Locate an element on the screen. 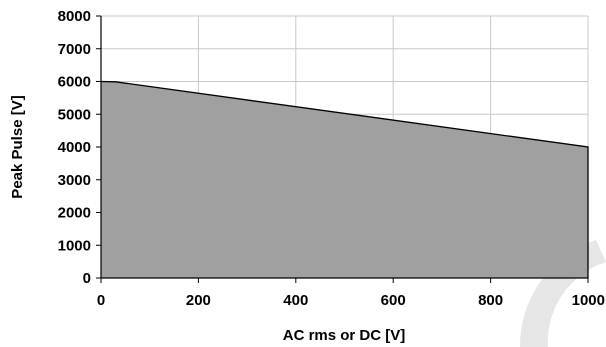 The image size is (606, 347). x-tick-label-600: 600 is located at coordinates (393, 300).